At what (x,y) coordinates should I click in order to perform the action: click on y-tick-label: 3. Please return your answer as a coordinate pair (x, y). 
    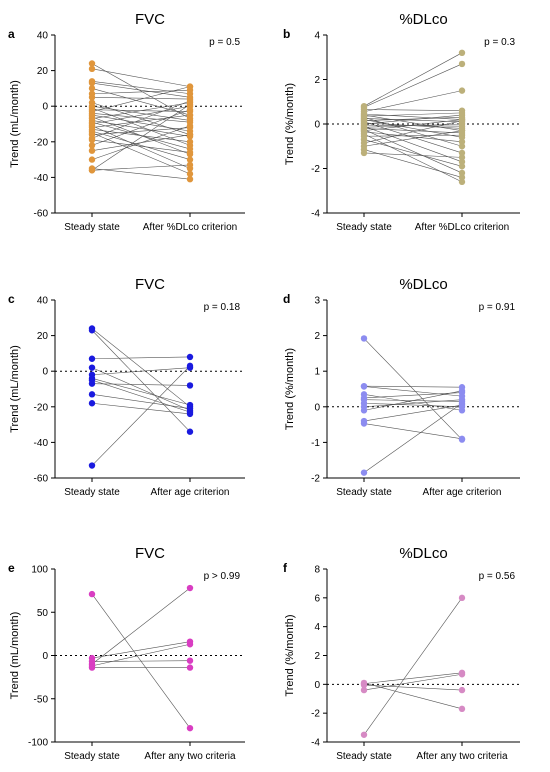
    Looking at the image, I should click on (317, 301).